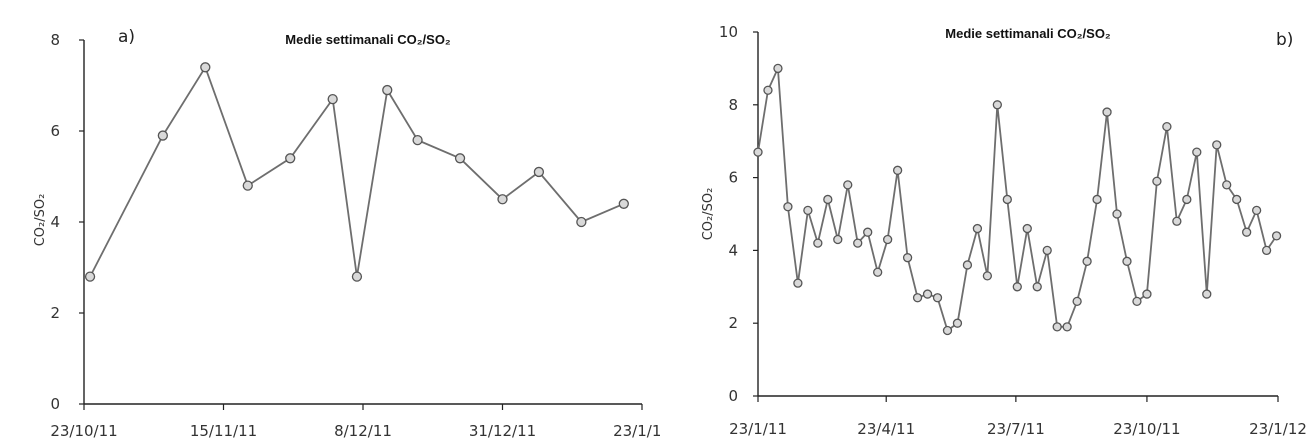  What do you see at coordinates (758, 429) in the screenshot?
I see `x-tick-label-b: 23/1/11` at bounding box center [758, 429].